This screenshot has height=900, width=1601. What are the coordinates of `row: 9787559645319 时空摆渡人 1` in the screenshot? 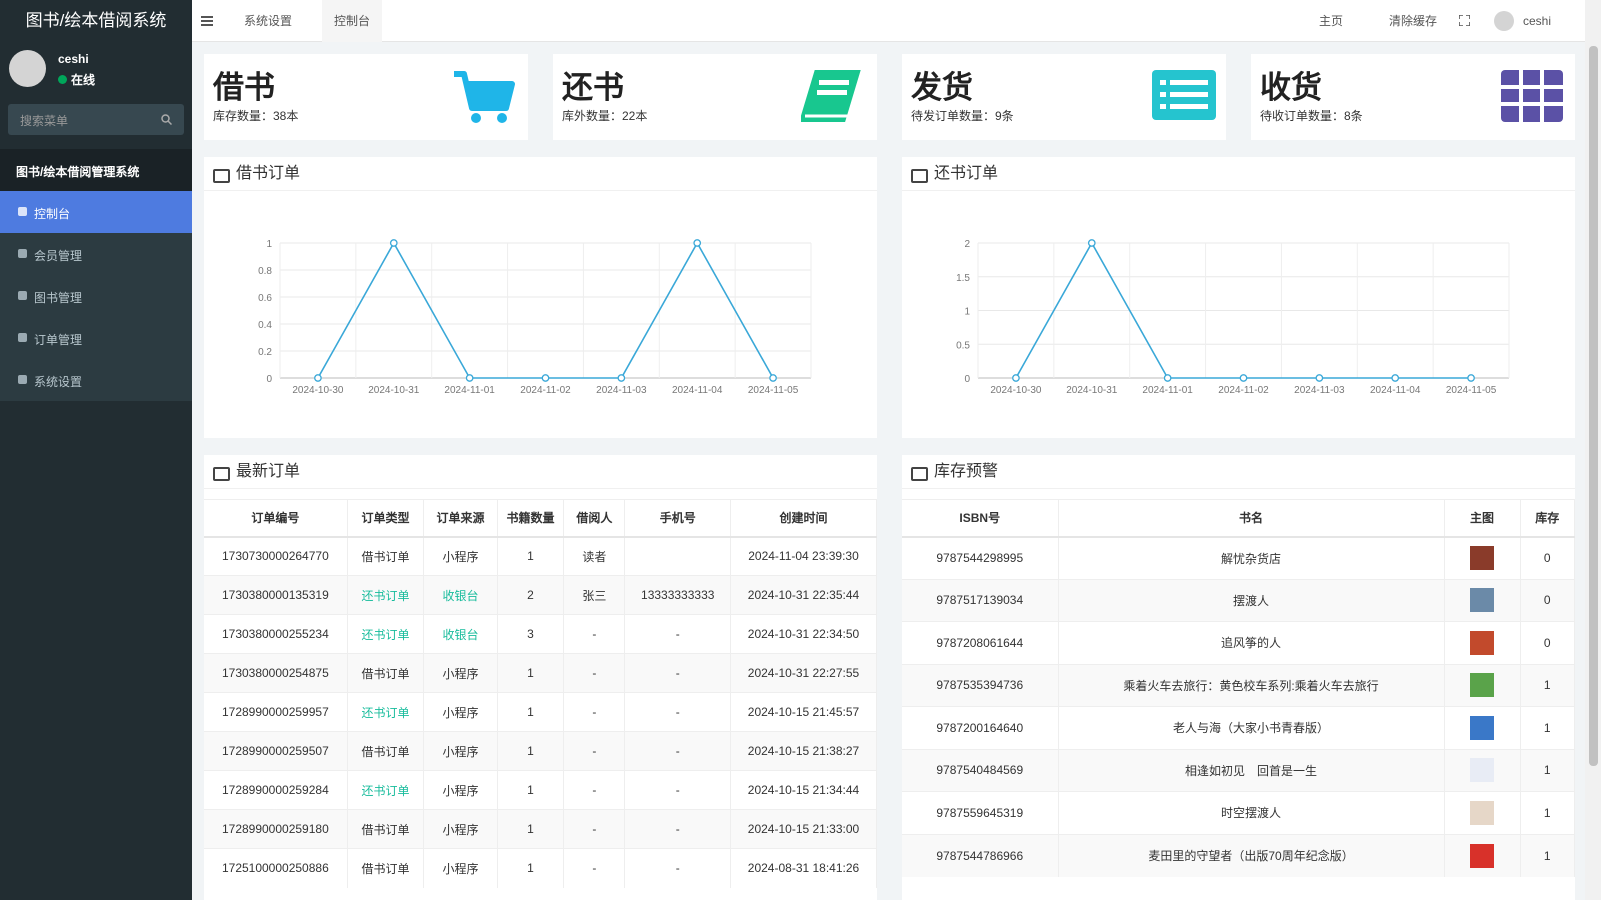 It's located at (1238, 812).